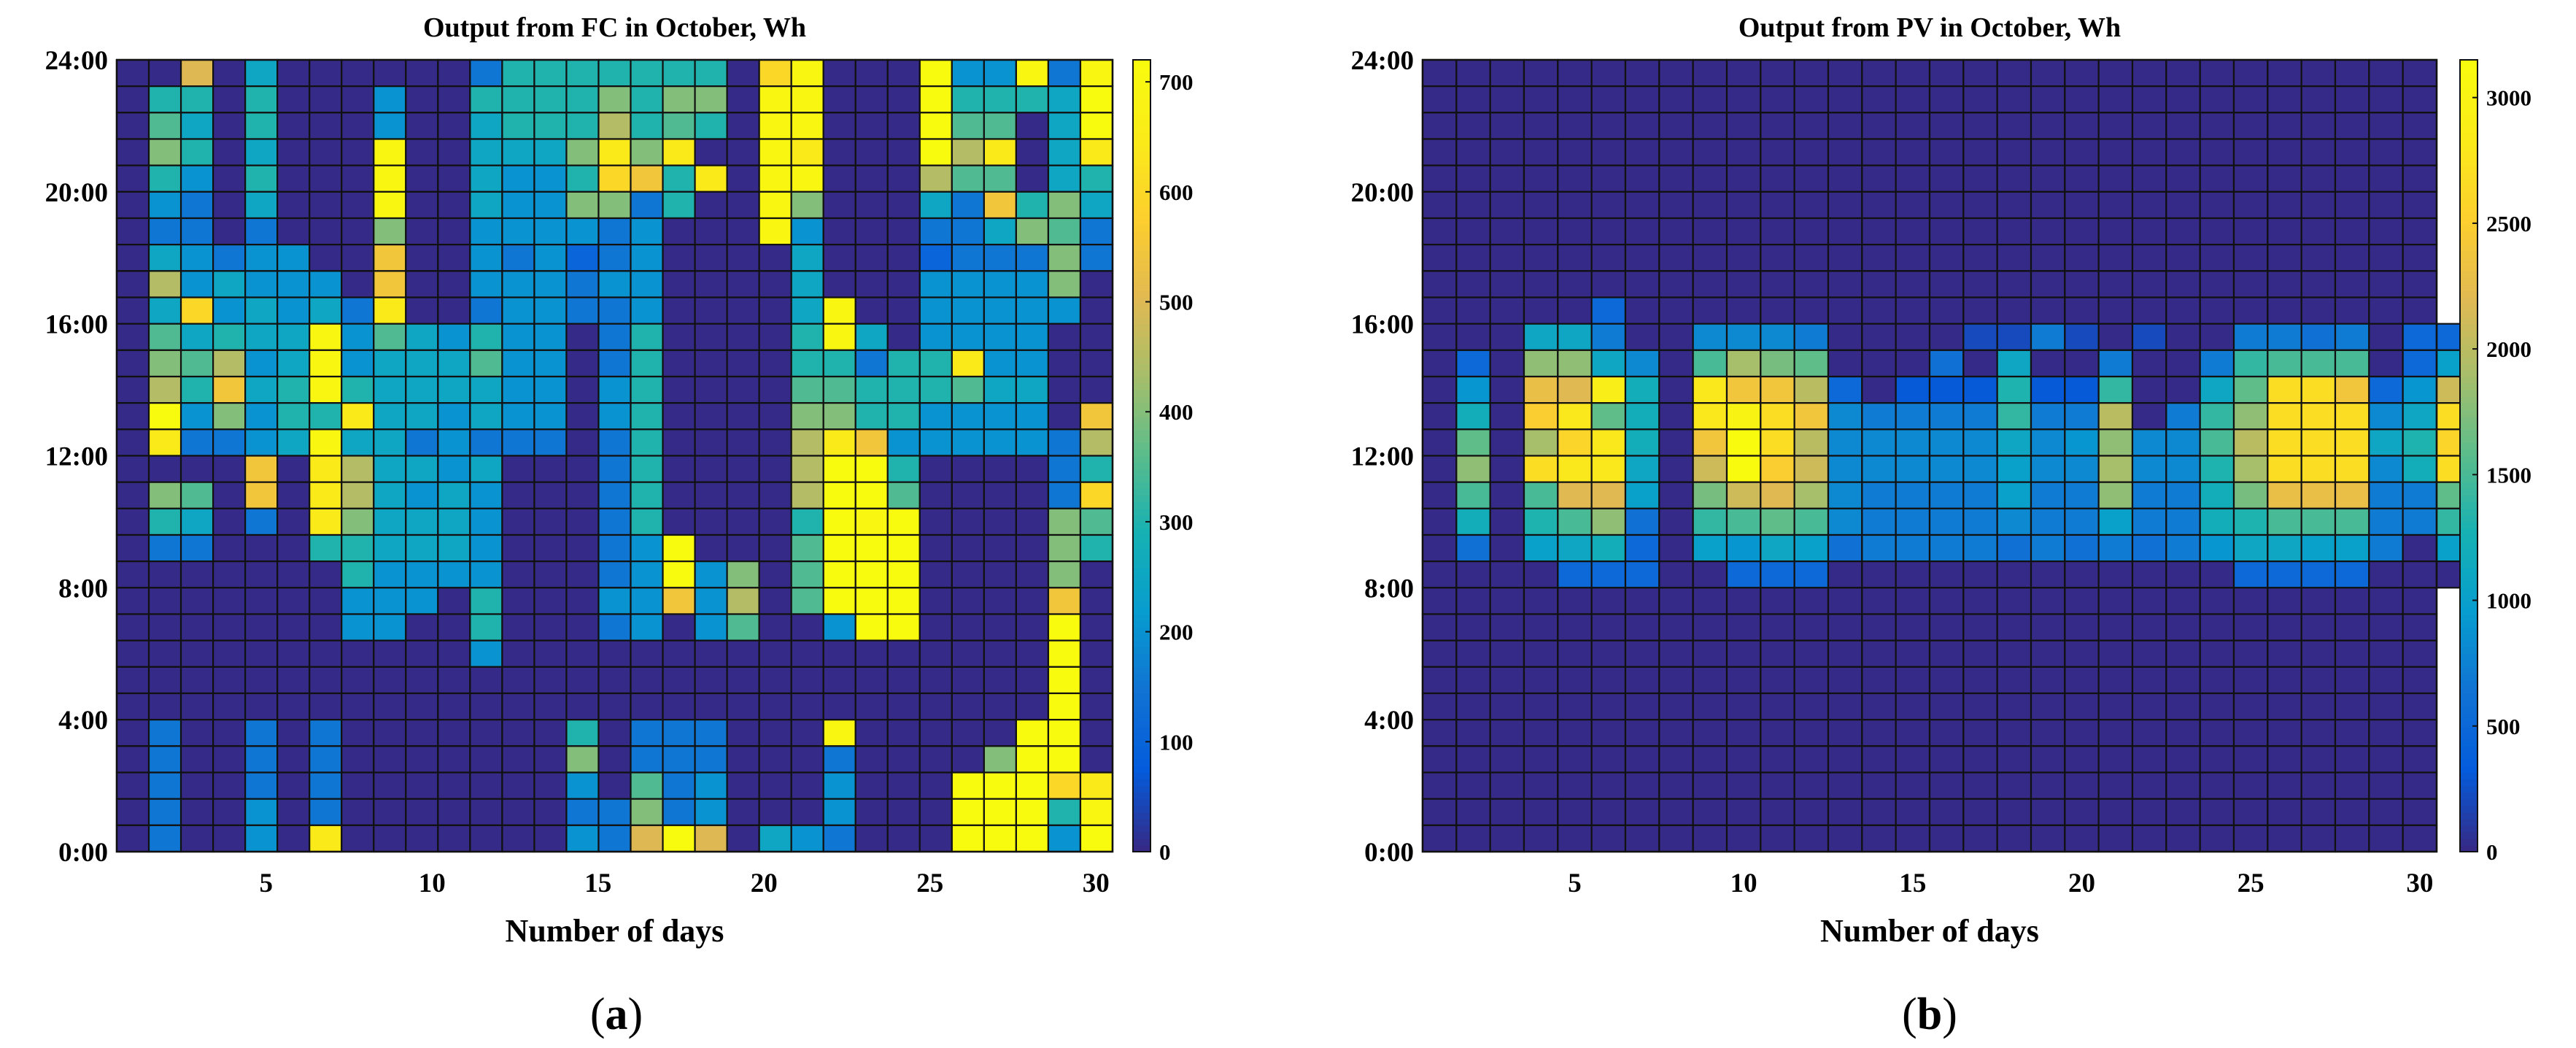 The width and height of the screenshot is (2576, 1048). What do you see at coordinates (2250, 883) in the screenshot?
I see `x-tick-label: 25` at bounding box center [2250, 883].